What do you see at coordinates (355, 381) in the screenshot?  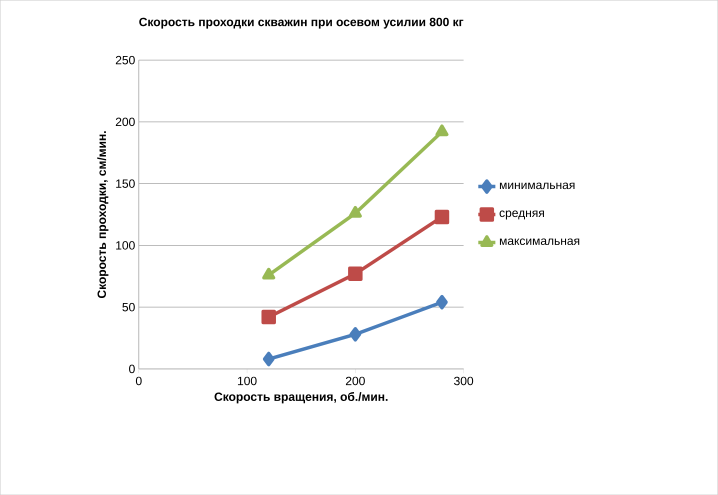 I see `x-tick-label: 200` at bounding box center [355, 381].